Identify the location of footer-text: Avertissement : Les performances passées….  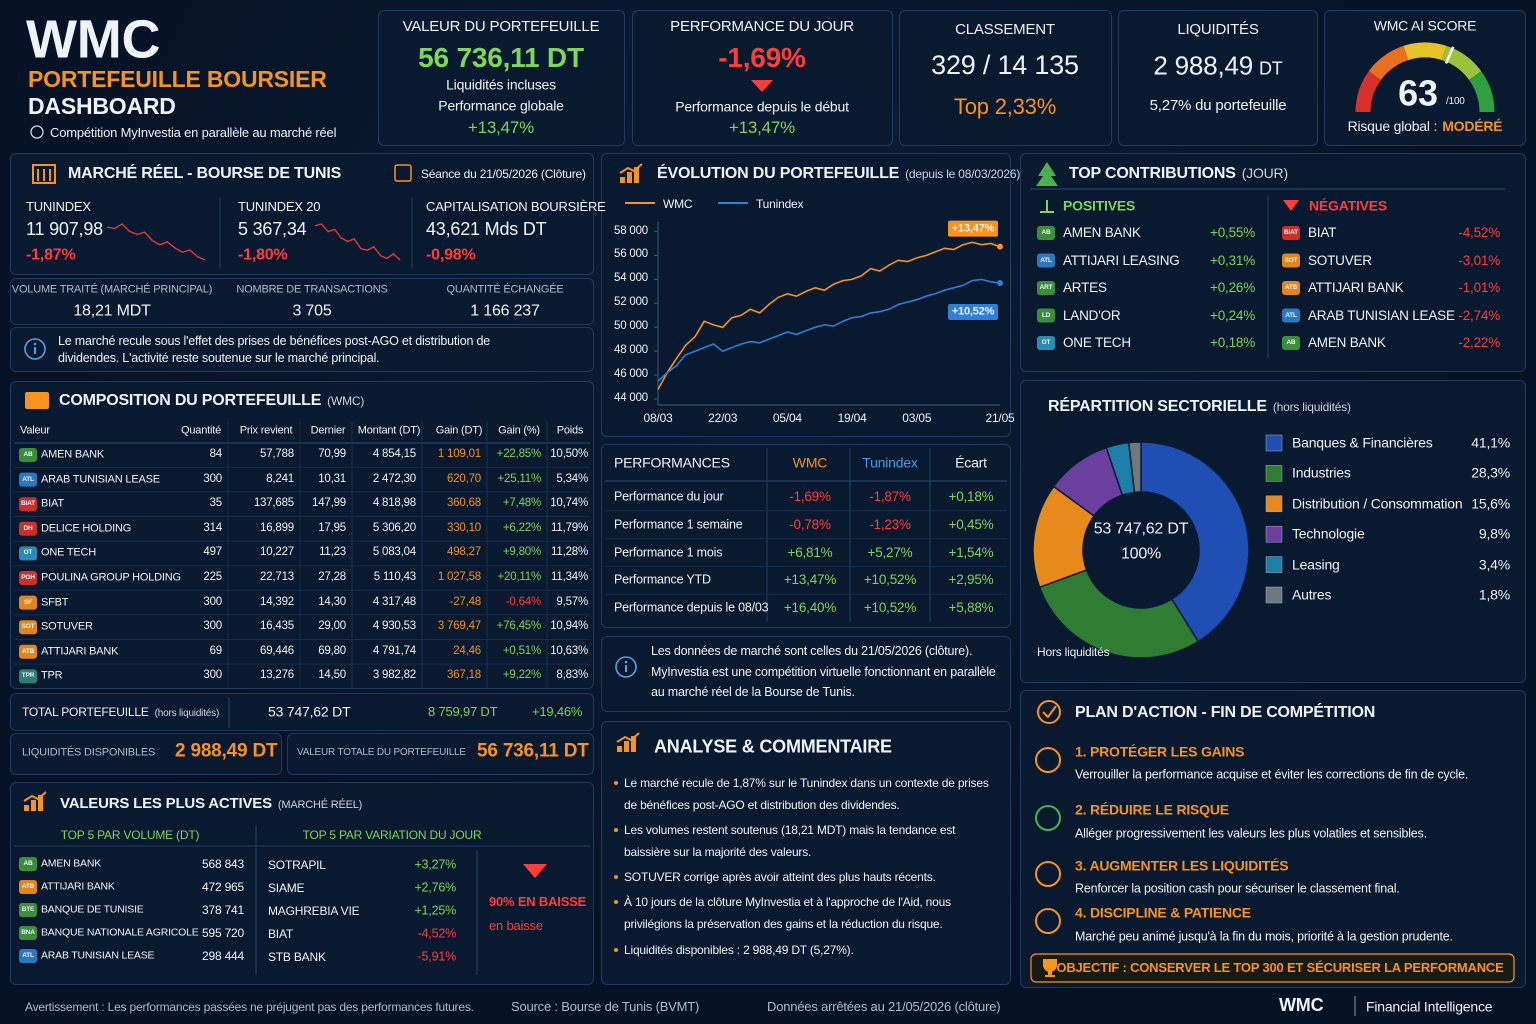
(249, 1006).